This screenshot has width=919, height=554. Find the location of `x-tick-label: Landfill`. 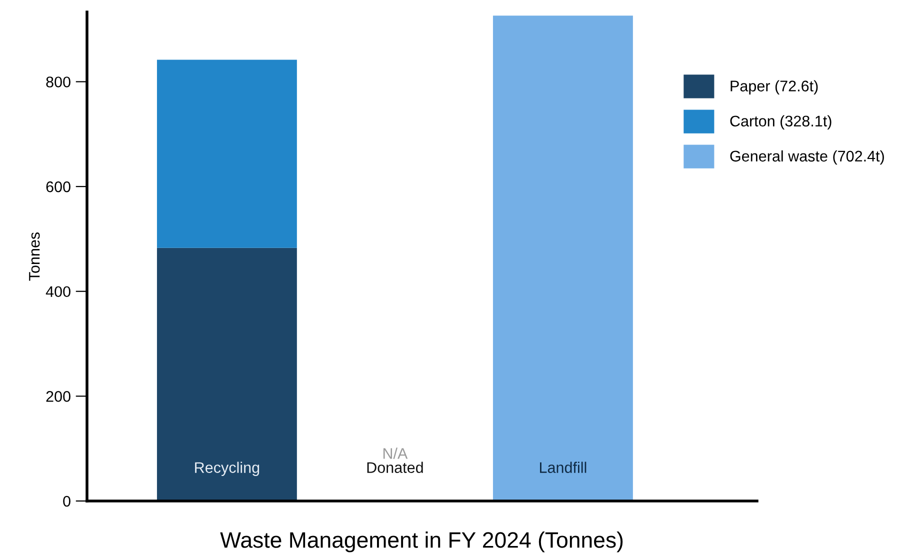

x-tick-label: Landfill is located at coordinates (563, 467).